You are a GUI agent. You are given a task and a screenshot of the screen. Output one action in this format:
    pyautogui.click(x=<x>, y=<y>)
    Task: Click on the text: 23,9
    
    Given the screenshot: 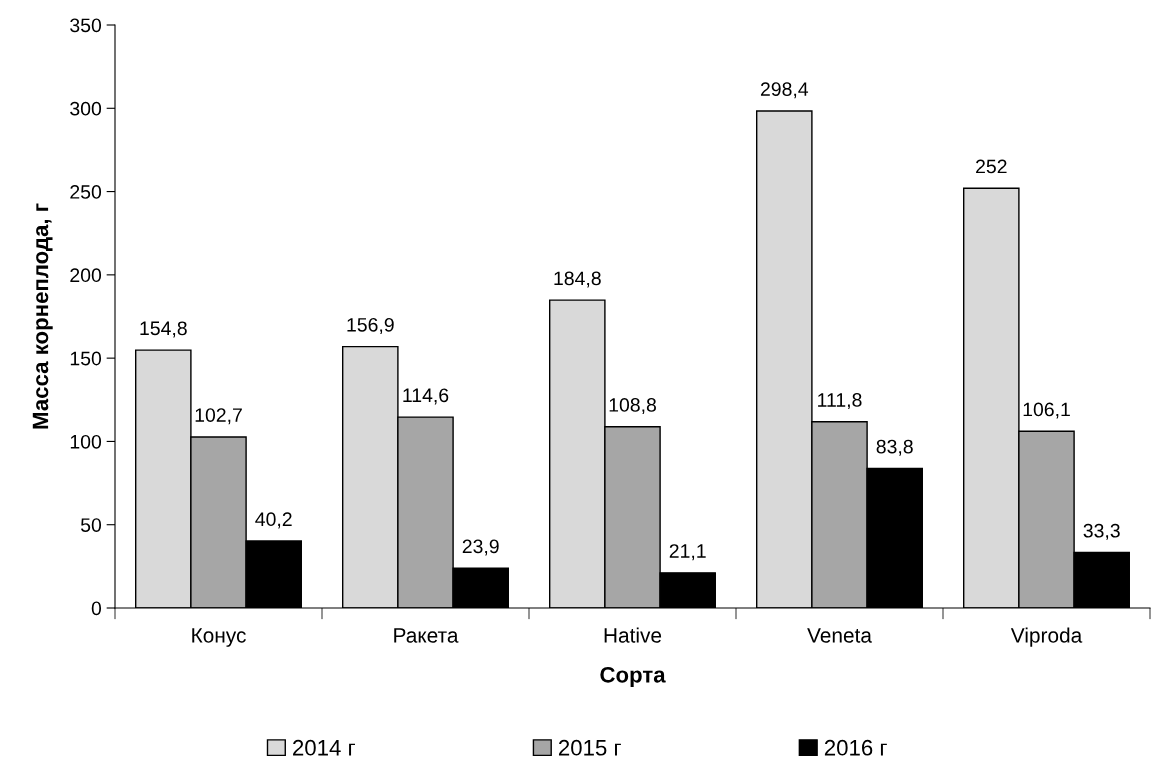 What is the action you would take?
    pyautogui.click(x=480, y=547)
    